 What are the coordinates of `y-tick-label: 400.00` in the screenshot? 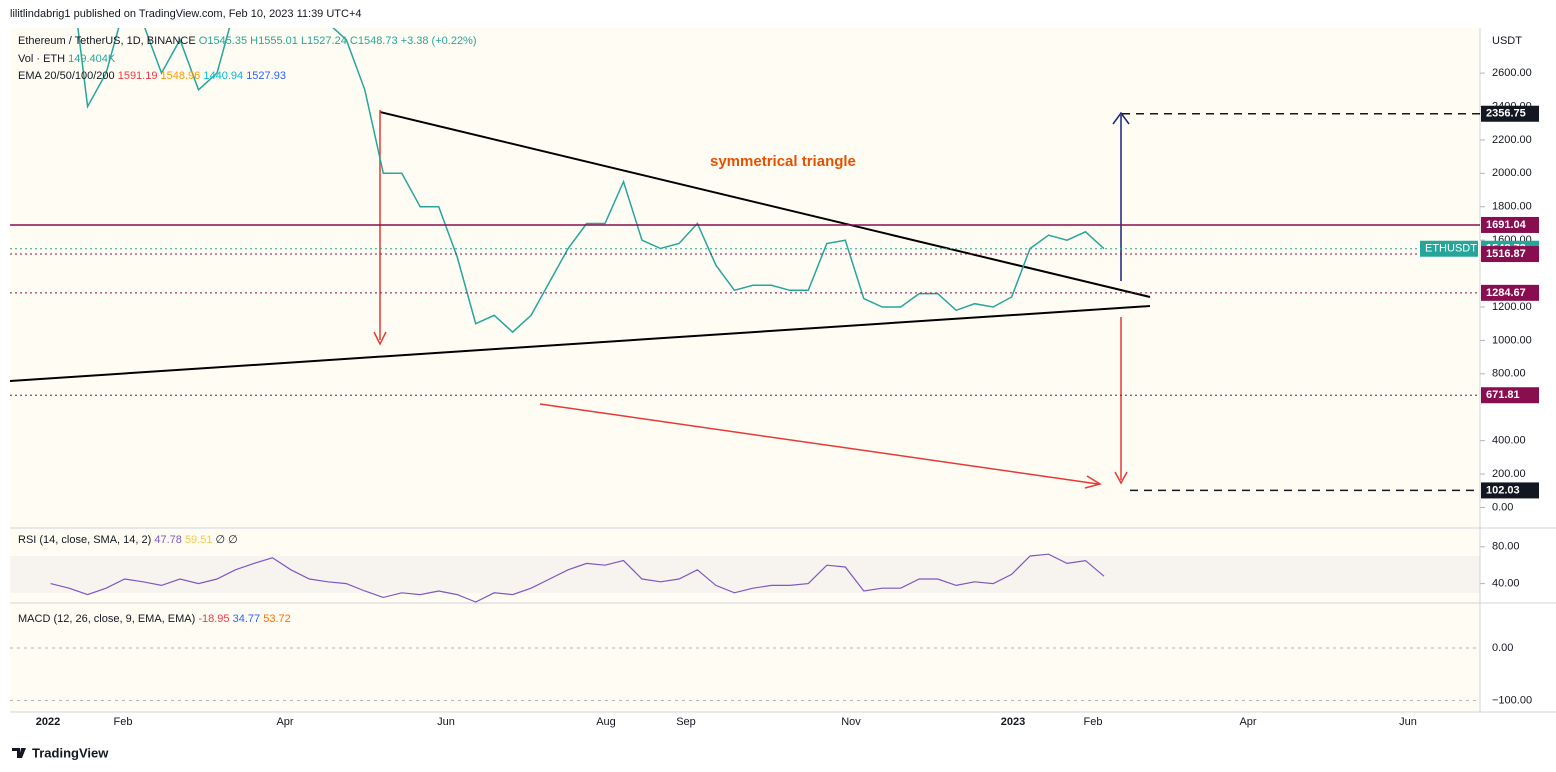 It's located at (1509, 441).